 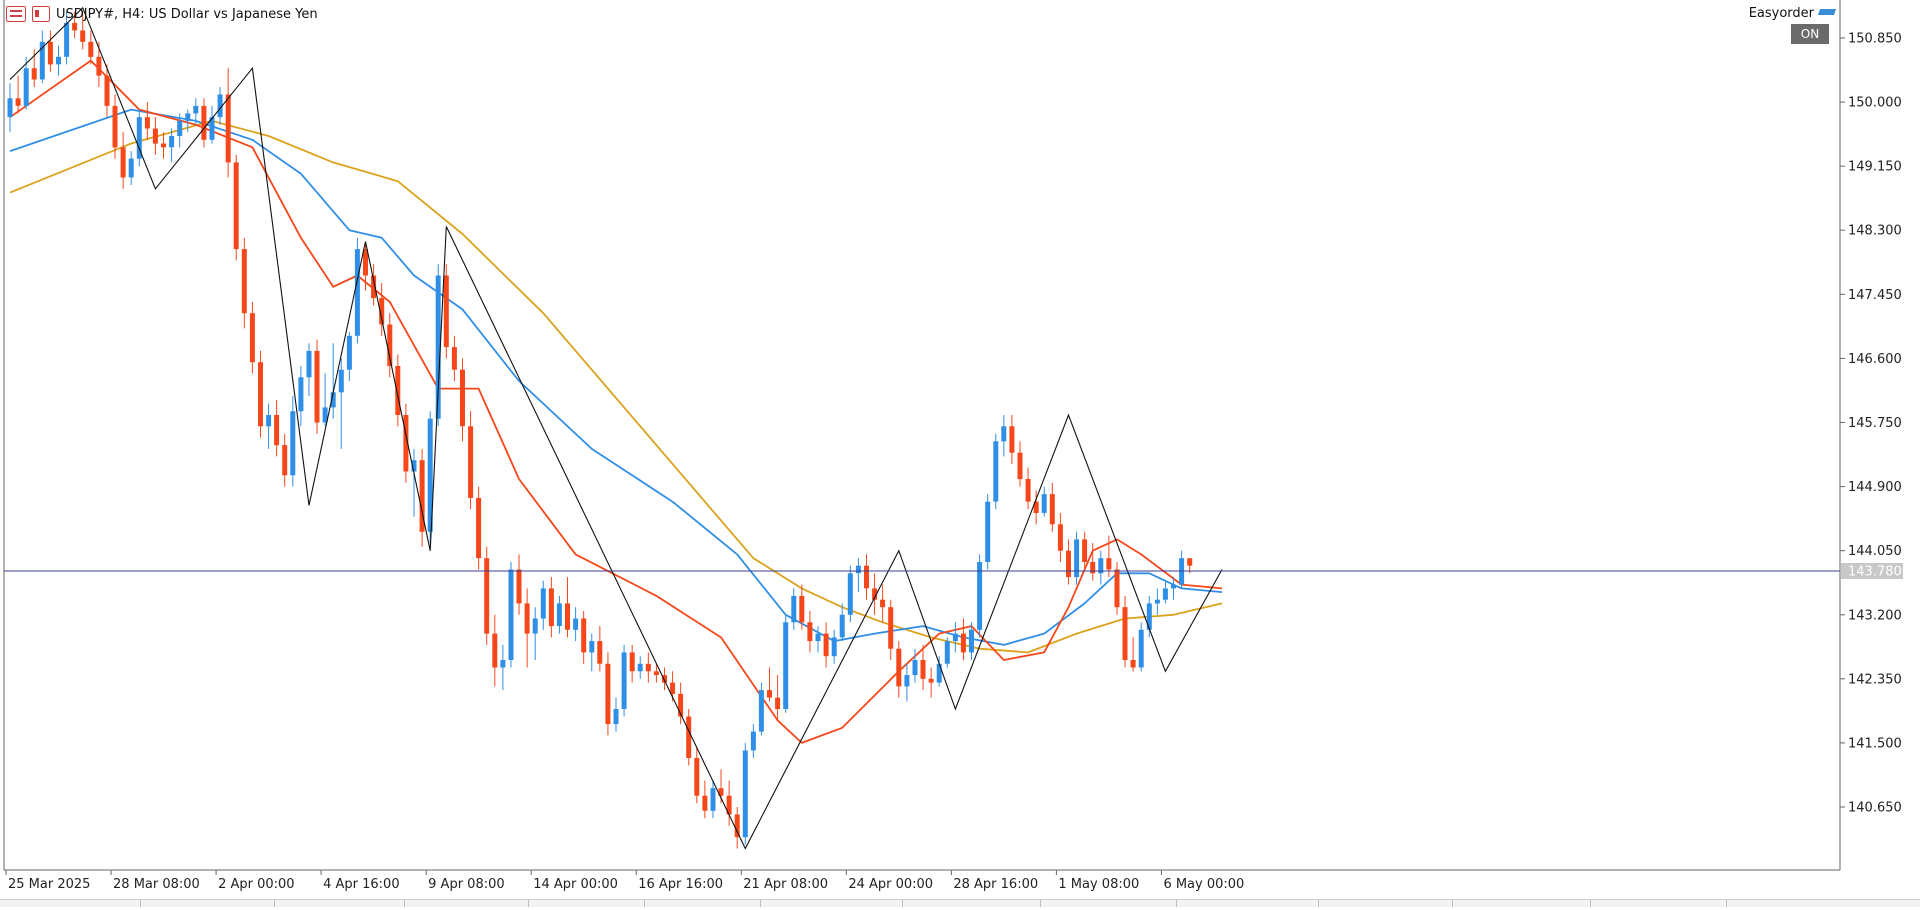 What do you see at coordinates (1875, 551) in the screenshot?
I see `price-tick-label: 144.050` at bounding box center [1875, 551].